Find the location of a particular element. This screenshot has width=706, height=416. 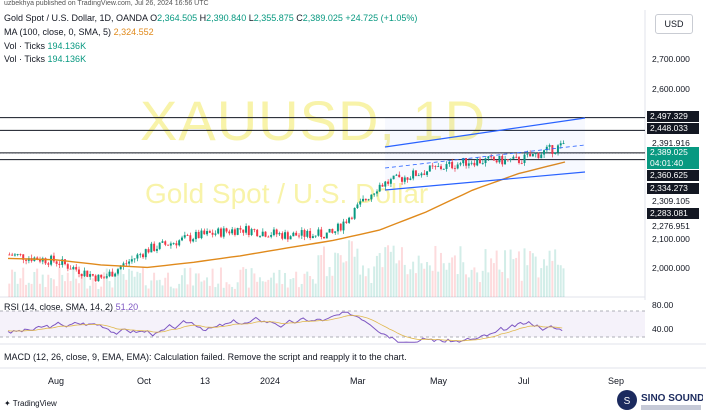

currency-button: USD is located at coordinates (674, 24).